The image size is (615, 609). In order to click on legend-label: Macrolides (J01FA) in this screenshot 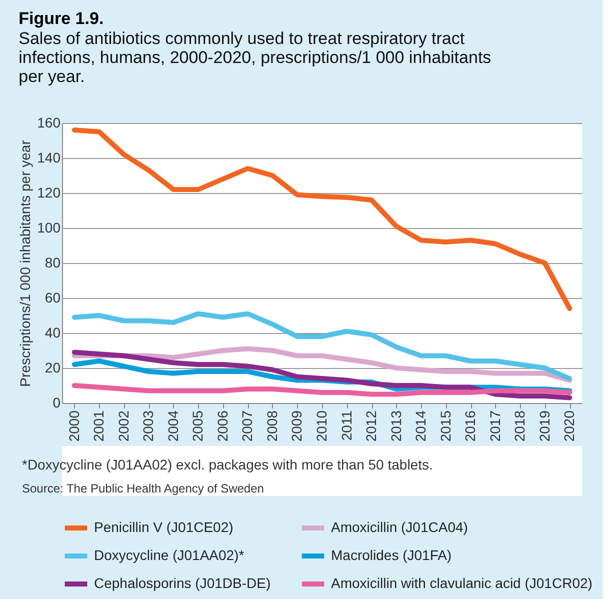, I will do `click(391, 555)`.